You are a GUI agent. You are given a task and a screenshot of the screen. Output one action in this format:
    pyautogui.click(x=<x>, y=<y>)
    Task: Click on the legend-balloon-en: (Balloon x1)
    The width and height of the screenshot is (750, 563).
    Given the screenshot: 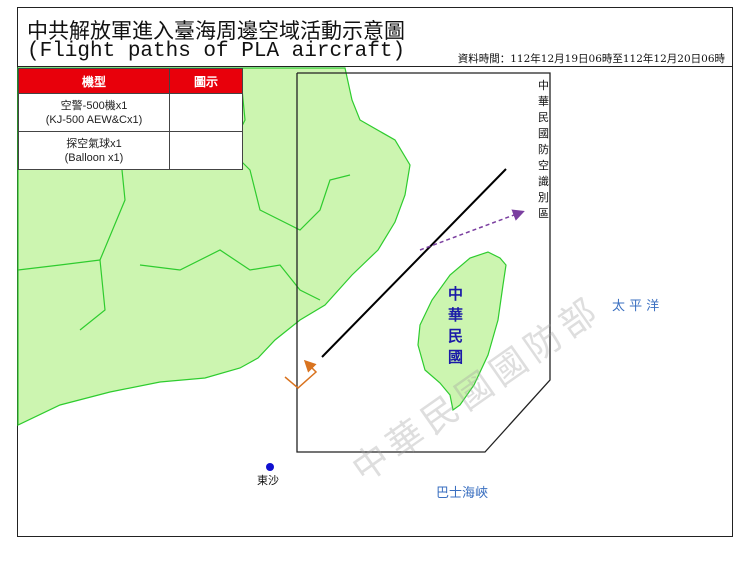 What is the action you would take?
    pyautogui.click(x=94, y=157)
    